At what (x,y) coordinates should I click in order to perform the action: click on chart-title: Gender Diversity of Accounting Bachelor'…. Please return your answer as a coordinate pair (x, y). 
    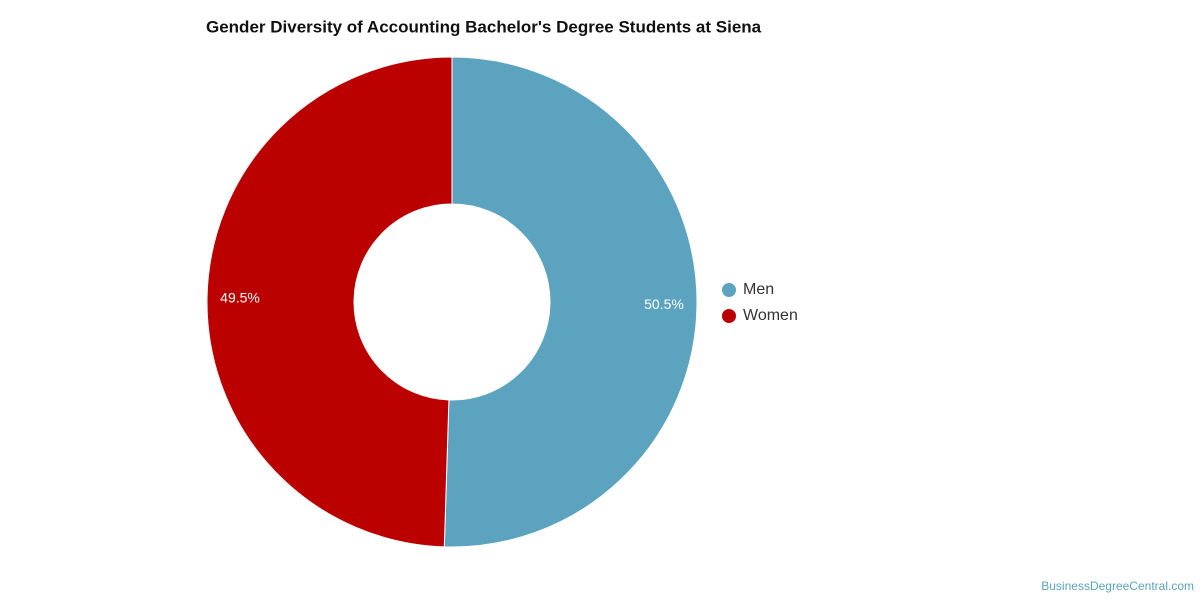
    Looking at the image, I should click on (484, 26).